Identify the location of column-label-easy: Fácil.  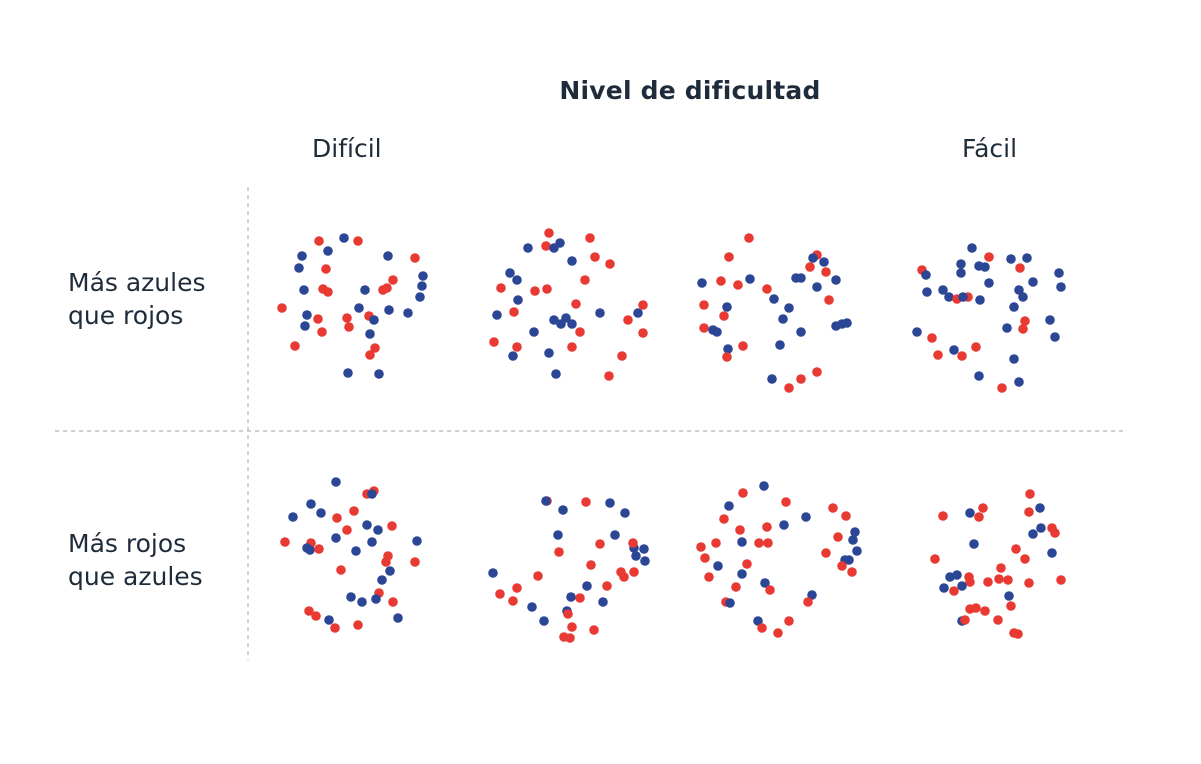
(990, 148).